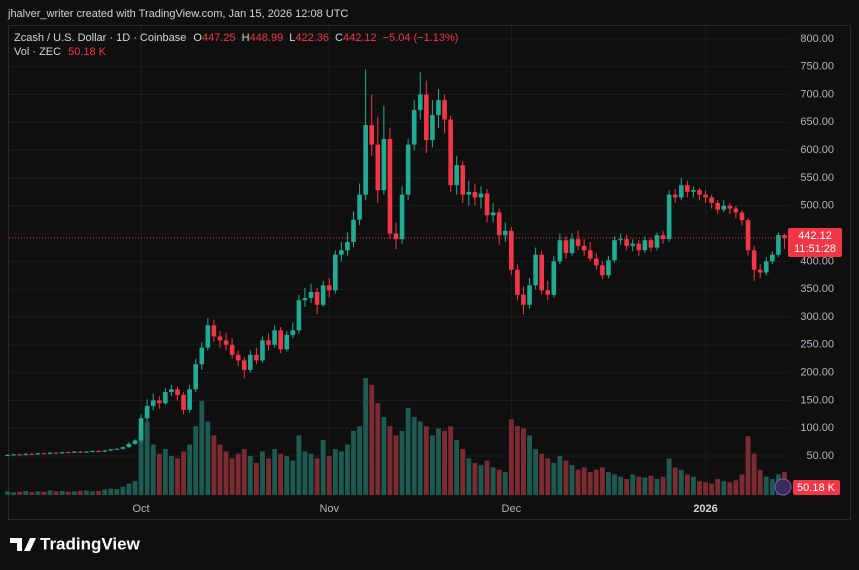 The image size is (859, 570). Describe the element at coordinates (817, 206) in the screenshot. I see `y-tick-label: 500.00` at that location.